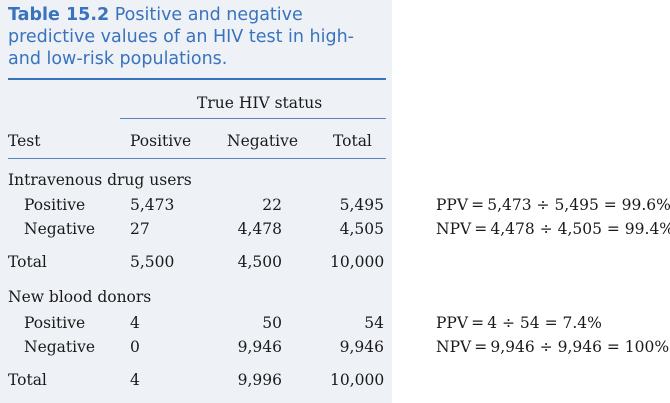 The height and width of the screenshot is (403, 670). What do you see at coordinates (135, 380) in the screenshot?
I see `total-positive: 4` at bounding box center [135, 380].